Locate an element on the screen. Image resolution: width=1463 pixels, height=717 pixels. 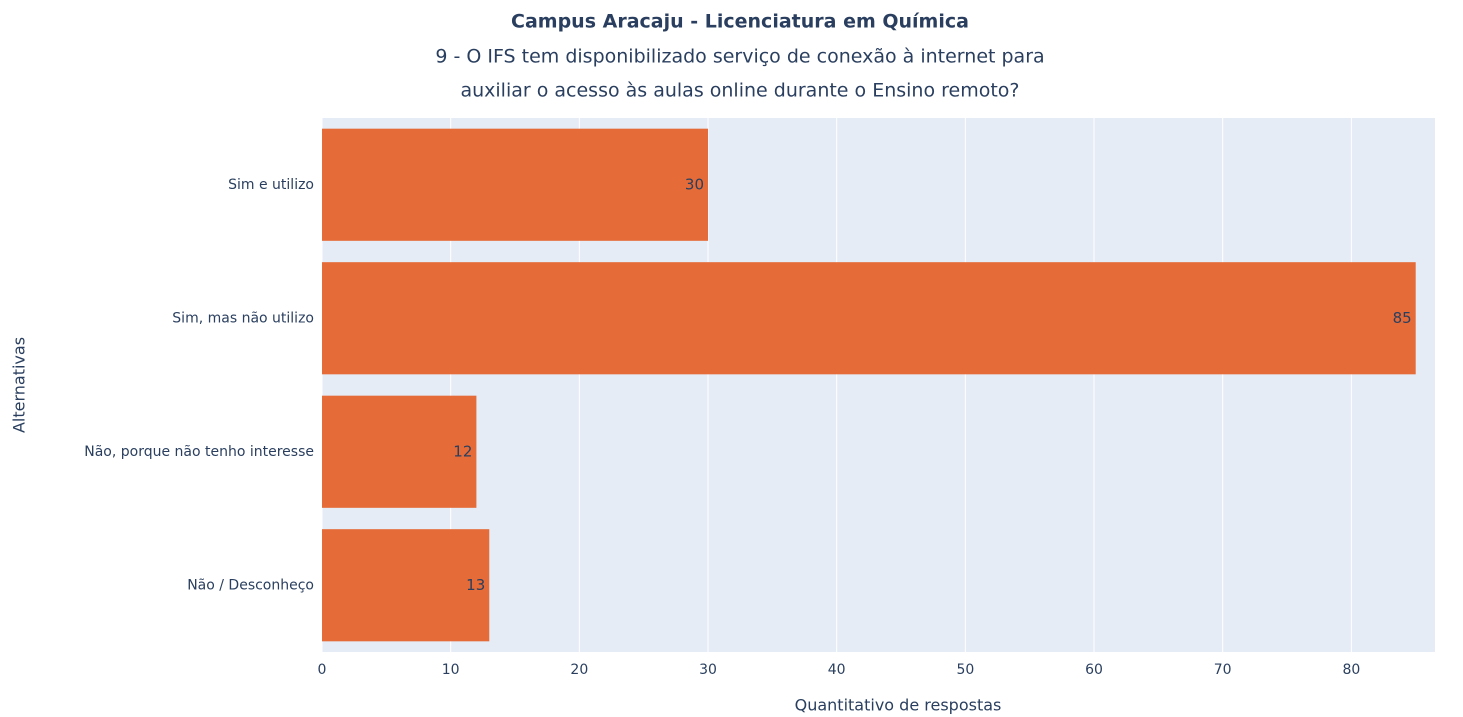
x-axis-title: Quantitativo de respostas is located at coordinates (898, 705).